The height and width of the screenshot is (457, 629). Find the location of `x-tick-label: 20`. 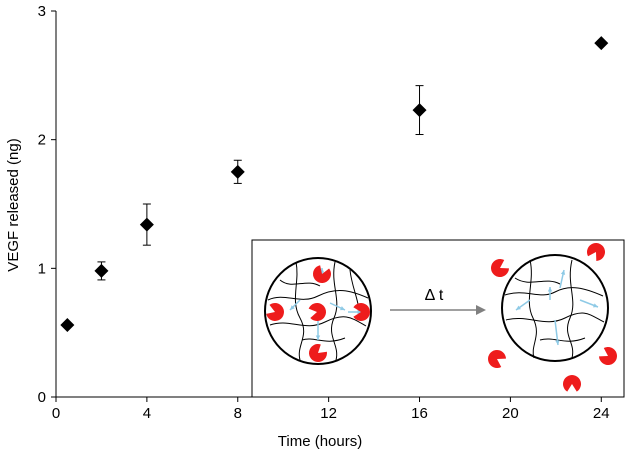

x-tick-label: 20 is located at coordinates (510, 413).